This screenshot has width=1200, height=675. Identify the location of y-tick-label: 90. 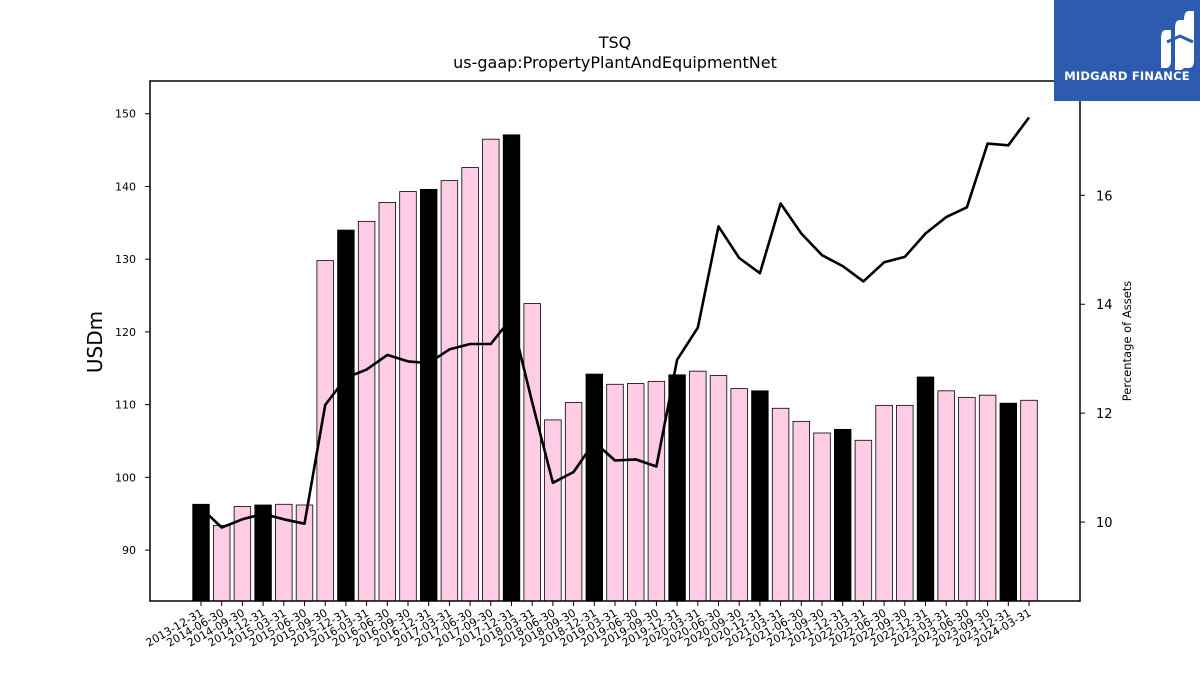
(129, 550).